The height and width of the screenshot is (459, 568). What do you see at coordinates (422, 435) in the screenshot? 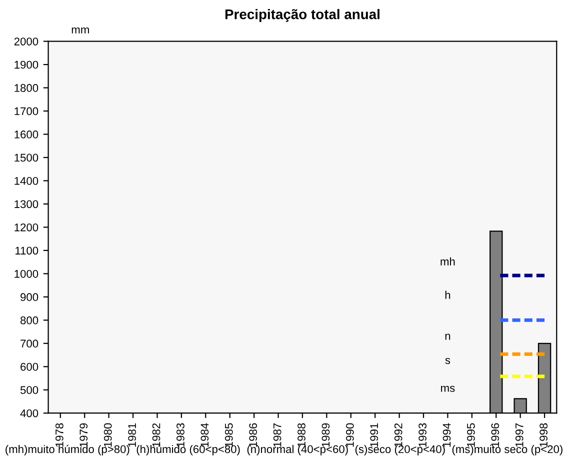
I see `x-tick-label: 1993` at bounding box center [422, 435].